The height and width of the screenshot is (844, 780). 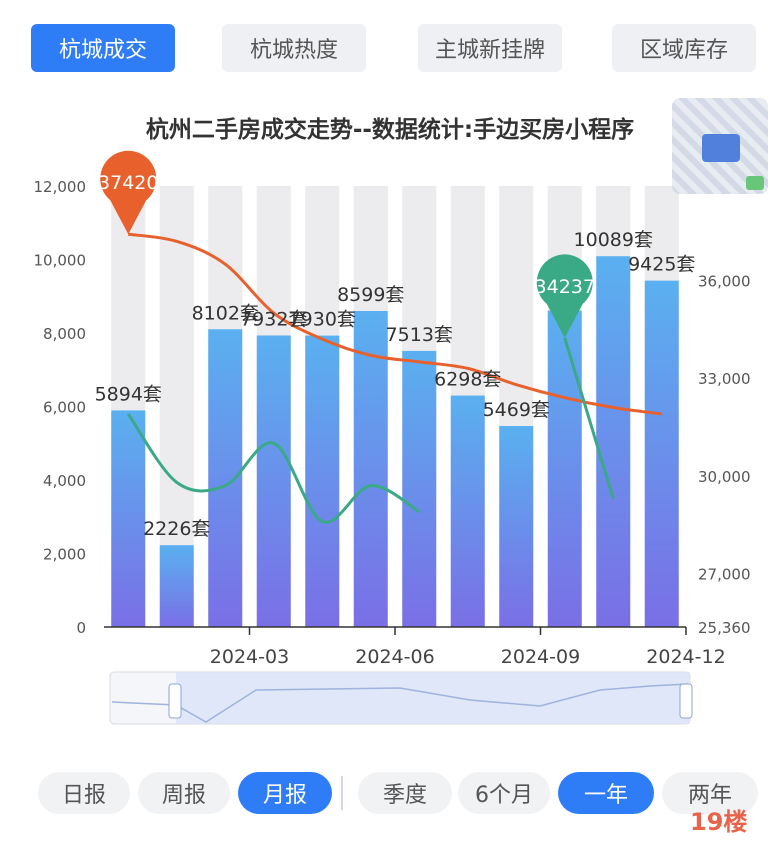 I want to click on tab-new-listings: 主城新挂牌, so click(x=490, y=48).